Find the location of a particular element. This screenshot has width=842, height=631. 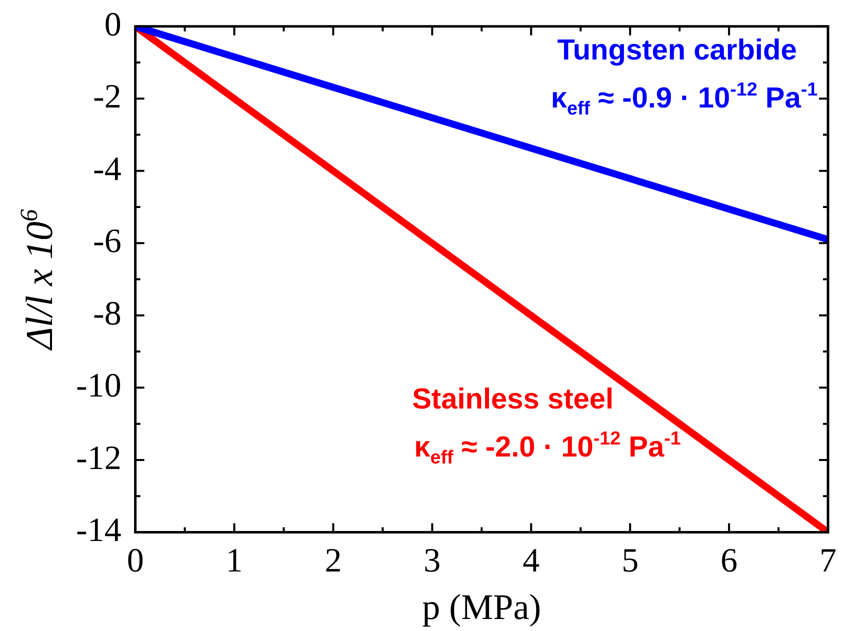

y-tick-label: -12 is located at coordinates (99, 458).